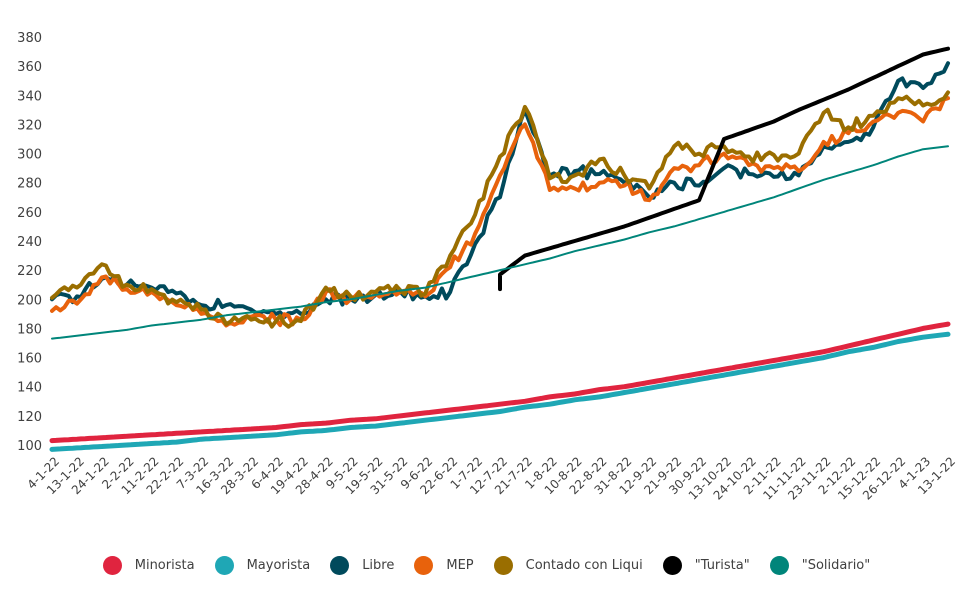 Image resolution: width=973 pixels, height=597 pixels. I want to click on y-tick-label: 340, so click(29, 96).